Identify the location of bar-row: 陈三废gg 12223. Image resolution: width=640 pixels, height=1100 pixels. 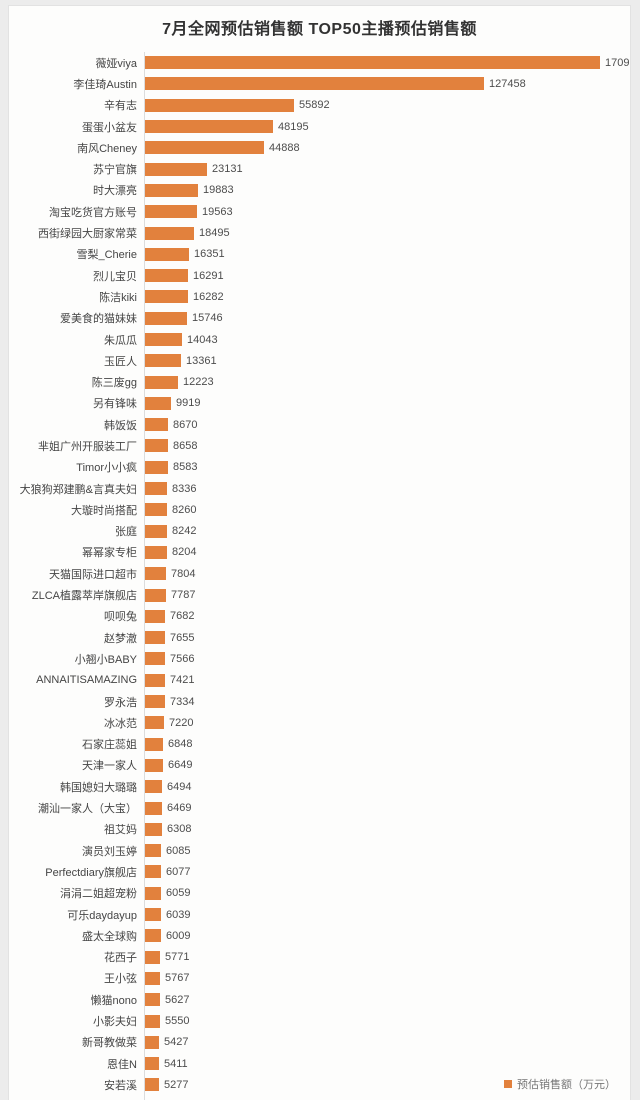
(319, 382).